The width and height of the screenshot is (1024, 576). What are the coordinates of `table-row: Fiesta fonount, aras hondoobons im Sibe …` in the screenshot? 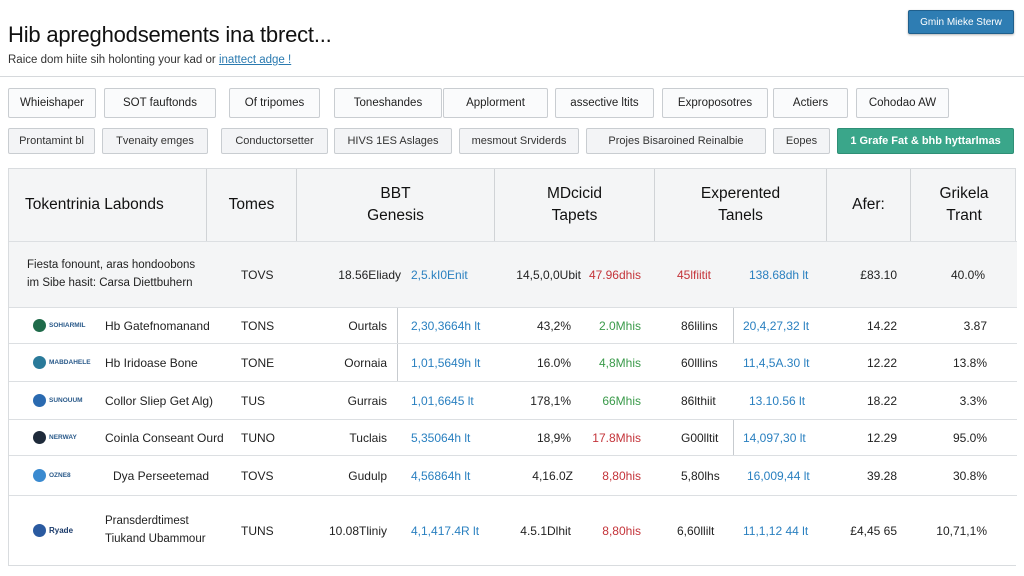 It's located at (513, 274).